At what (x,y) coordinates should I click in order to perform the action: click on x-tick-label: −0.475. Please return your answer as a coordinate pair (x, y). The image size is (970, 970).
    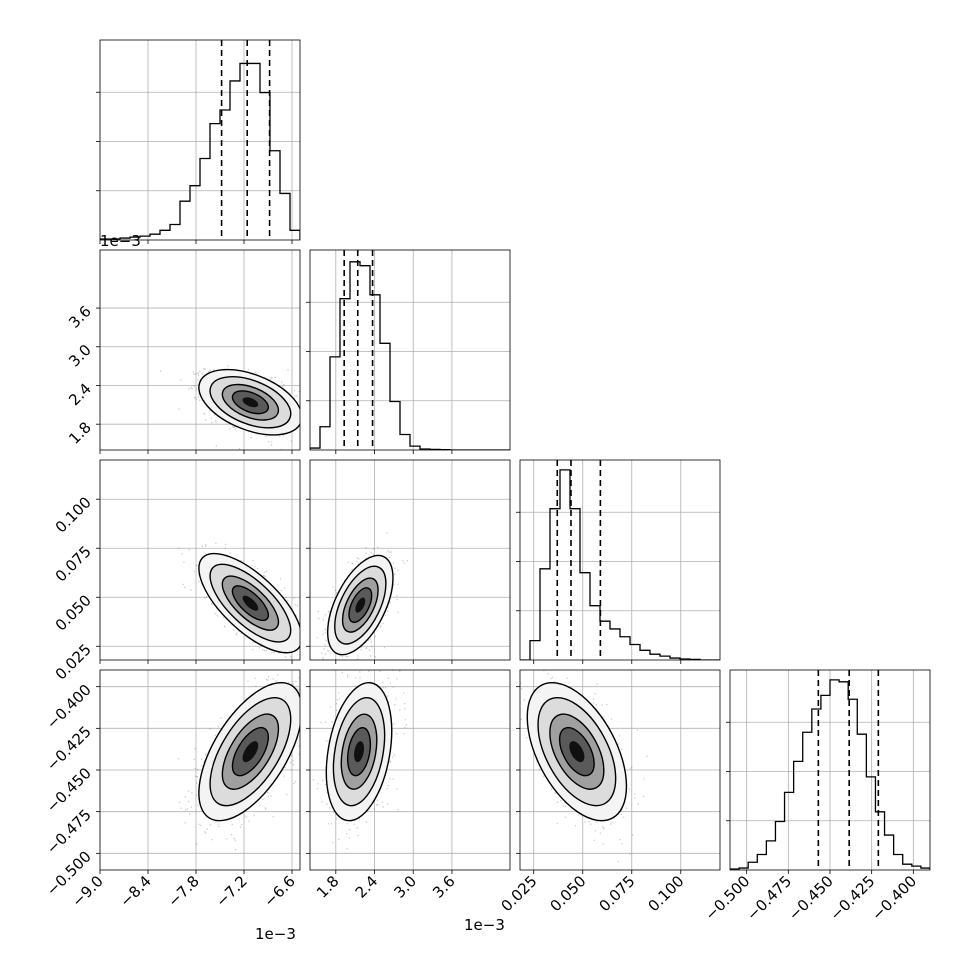
    Looking at the image, I should click on (769, 898).